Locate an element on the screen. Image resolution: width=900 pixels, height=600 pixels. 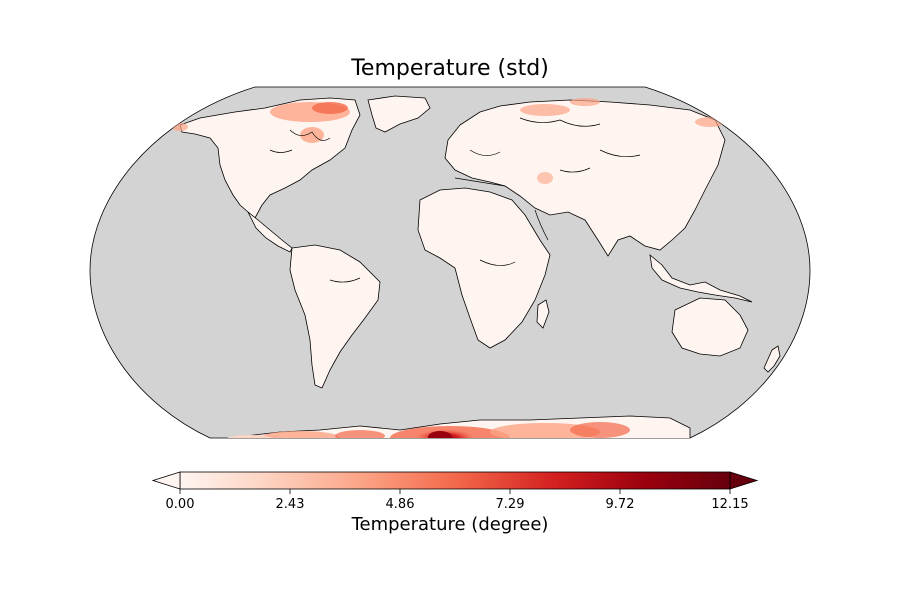
colorbar-extend-max is located at coordinates (744, 480).